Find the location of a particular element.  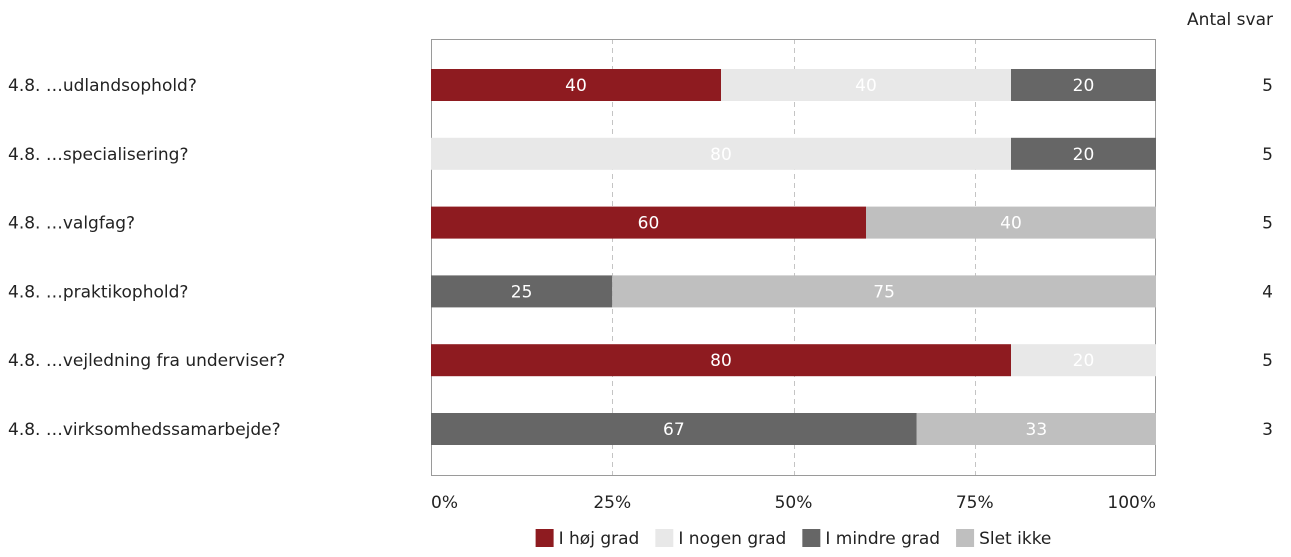

legend-item: Slet ikke is located at coordinates (1003, 539).